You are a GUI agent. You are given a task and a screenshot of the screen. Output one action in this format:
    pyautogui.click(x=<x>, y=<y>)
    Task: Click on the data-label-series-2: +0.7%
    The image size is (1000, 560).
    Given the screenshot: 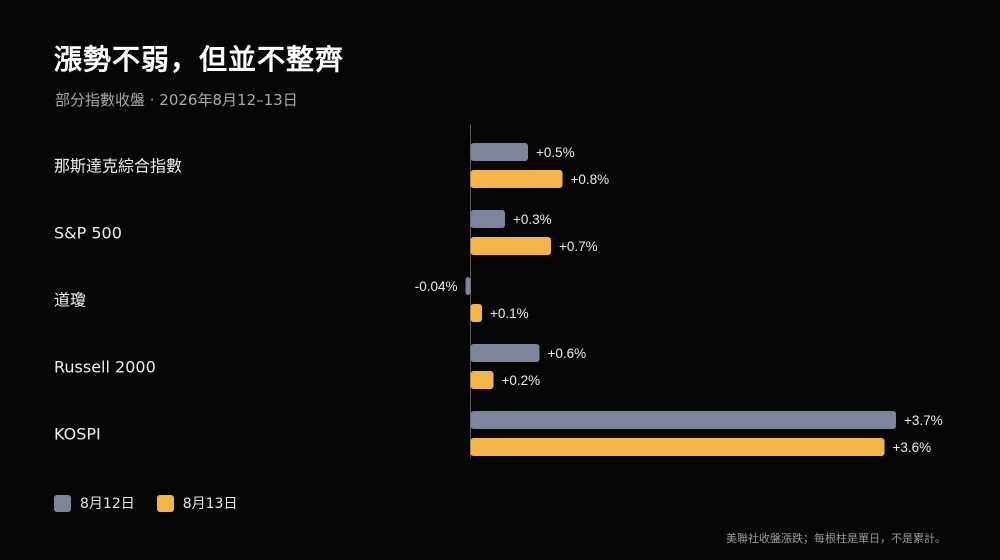 What is the action you would take?
    pyautogui.click(x=578, y=246)
    